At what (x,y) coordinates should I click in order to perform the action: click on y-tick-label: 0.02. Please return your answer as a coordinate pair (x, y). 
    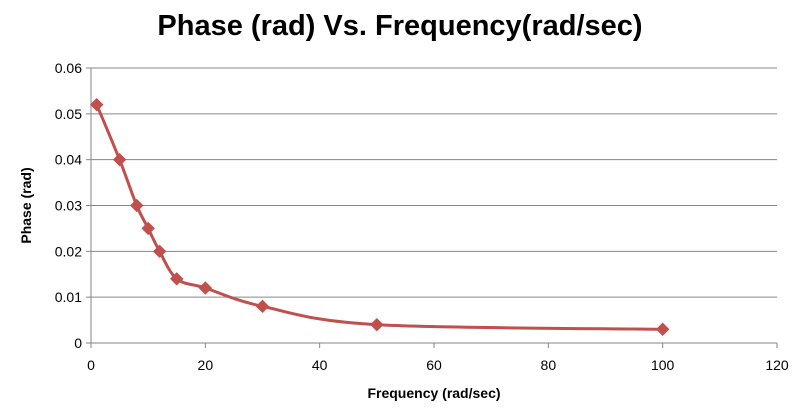
    Looking at the image, I should click on (68, 251).